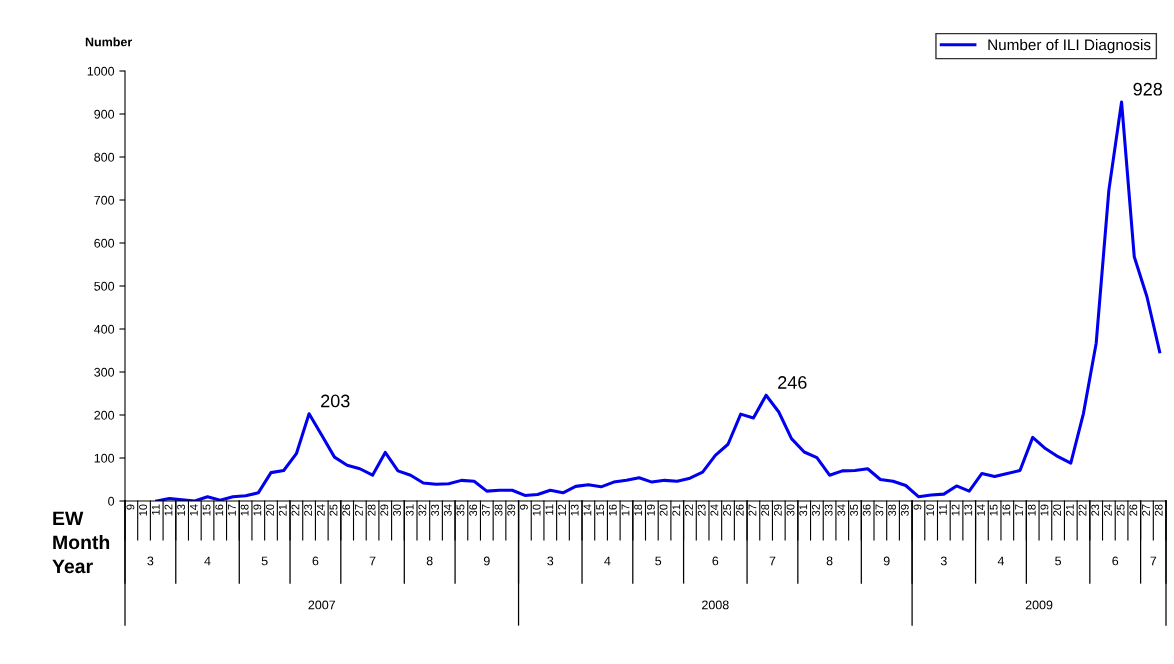 The height and width of the screenshot is (664, 1174). I want to click on x-tick-label: 18, so click(638, 510).